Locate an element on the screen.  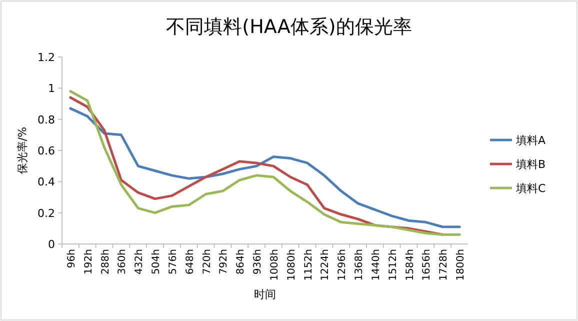
y-axis-title: 保光率/% is located at coordinates (22, 150).